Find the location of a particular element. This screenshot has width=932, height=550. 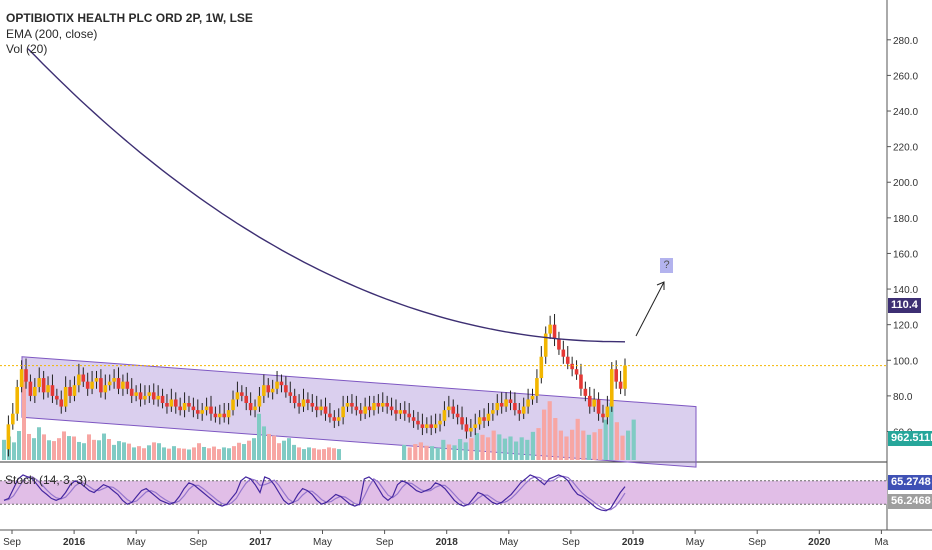

volume-legend: Vol (20) is located at coordinates (27, 49).